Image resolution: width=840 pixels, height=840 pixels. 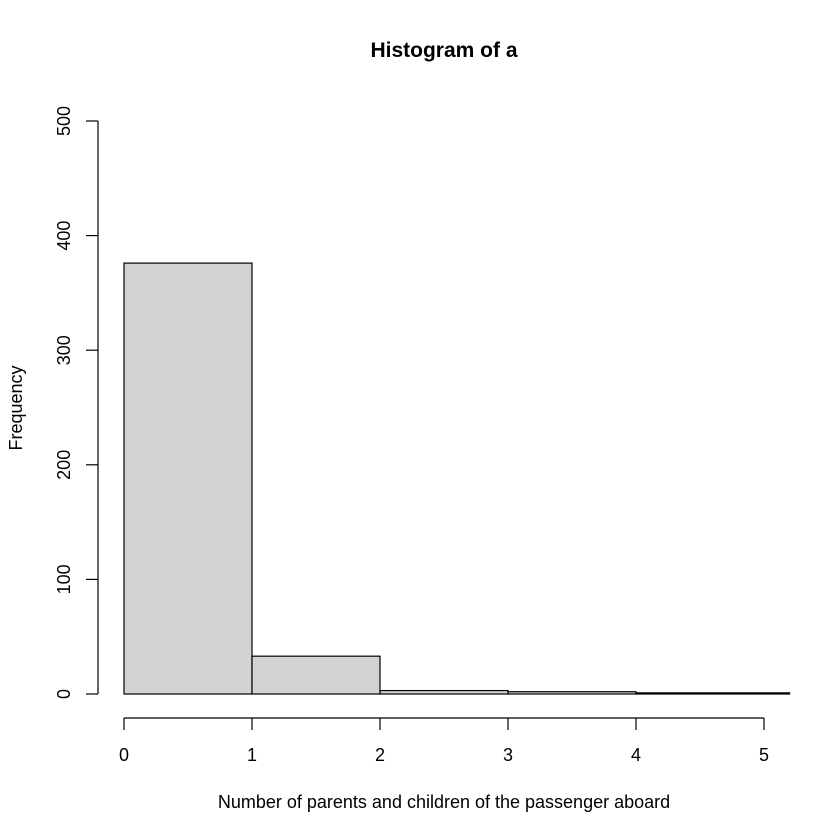 I want to click on x-tick-label: 1, so click(x=252, y=755).